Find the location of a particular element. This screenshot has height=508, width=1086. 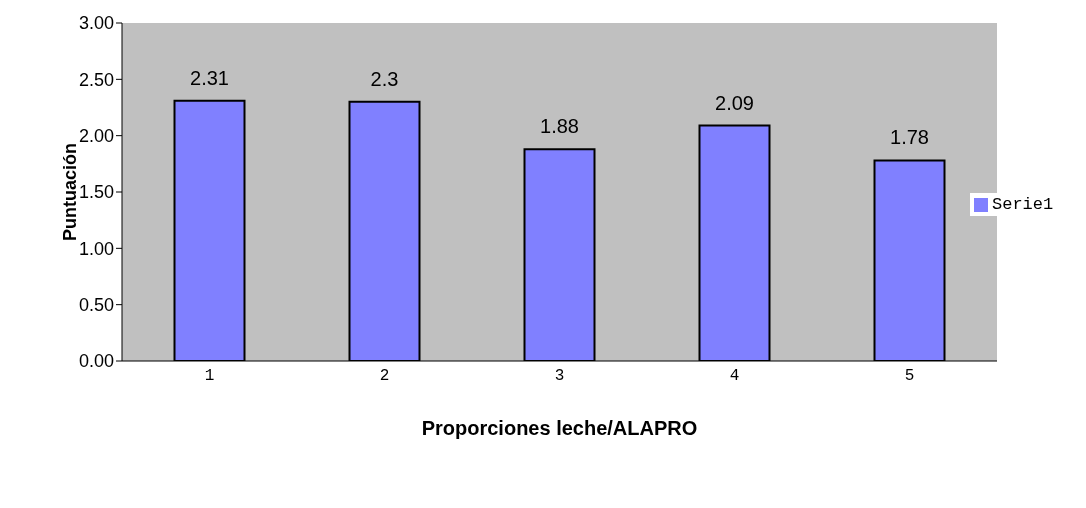

x-tick-label: 2 is located at coordinates (384, 376).